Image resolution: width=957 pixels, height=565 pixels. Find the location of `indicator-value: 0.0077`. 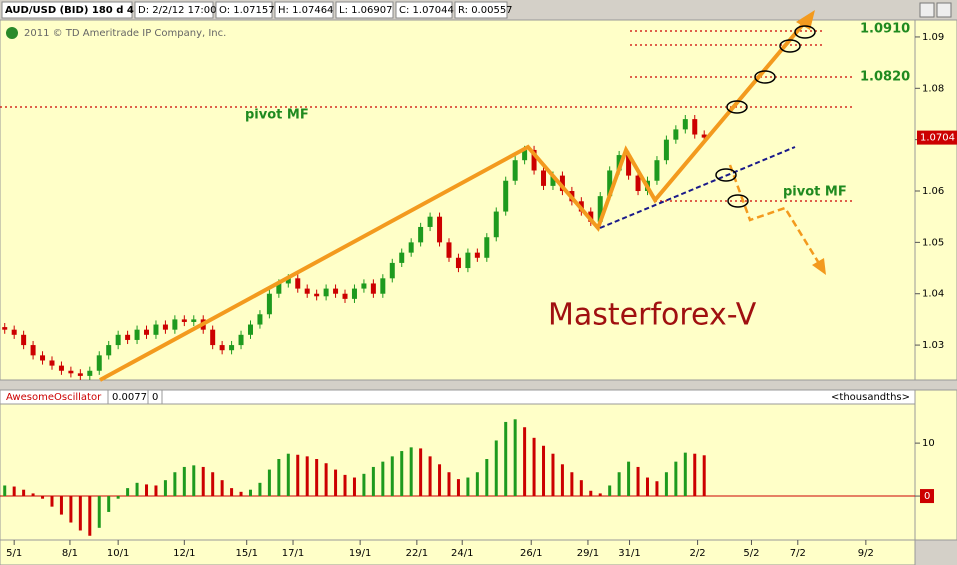

indicator-value: 0.0077 is located at coordinates (129, 397).